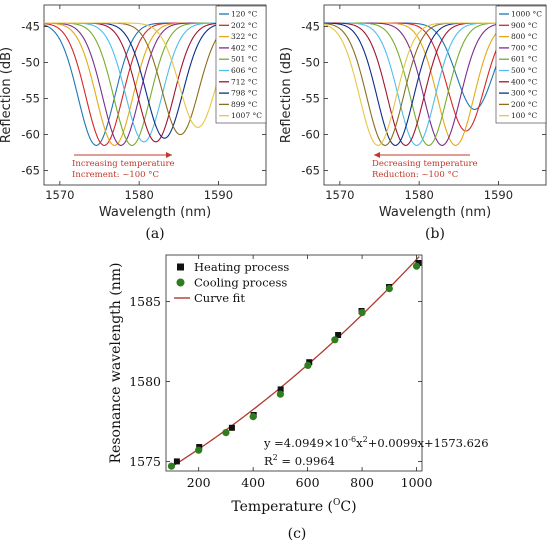 The height and width of the screenshot is (548, 550). What do you see at coordinates (244, 93) in the screenshot?
I see `panel-a-legend-label-7: 798 °C` at bounding box center [244, 93].